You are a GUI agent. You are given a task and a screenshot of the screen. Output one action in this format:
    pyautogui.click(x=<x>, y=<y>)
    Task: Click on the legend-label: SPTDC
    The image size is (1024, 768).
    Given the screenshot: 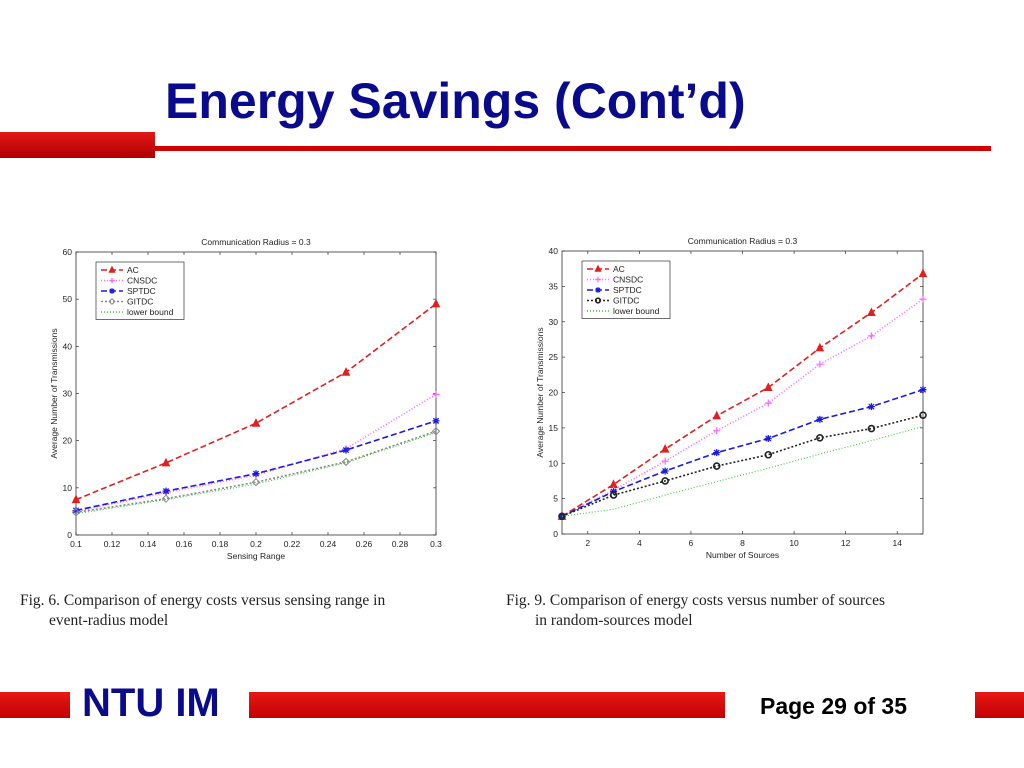 What is the action you would take?
    pyautogui.click(x=141, y=291)
    